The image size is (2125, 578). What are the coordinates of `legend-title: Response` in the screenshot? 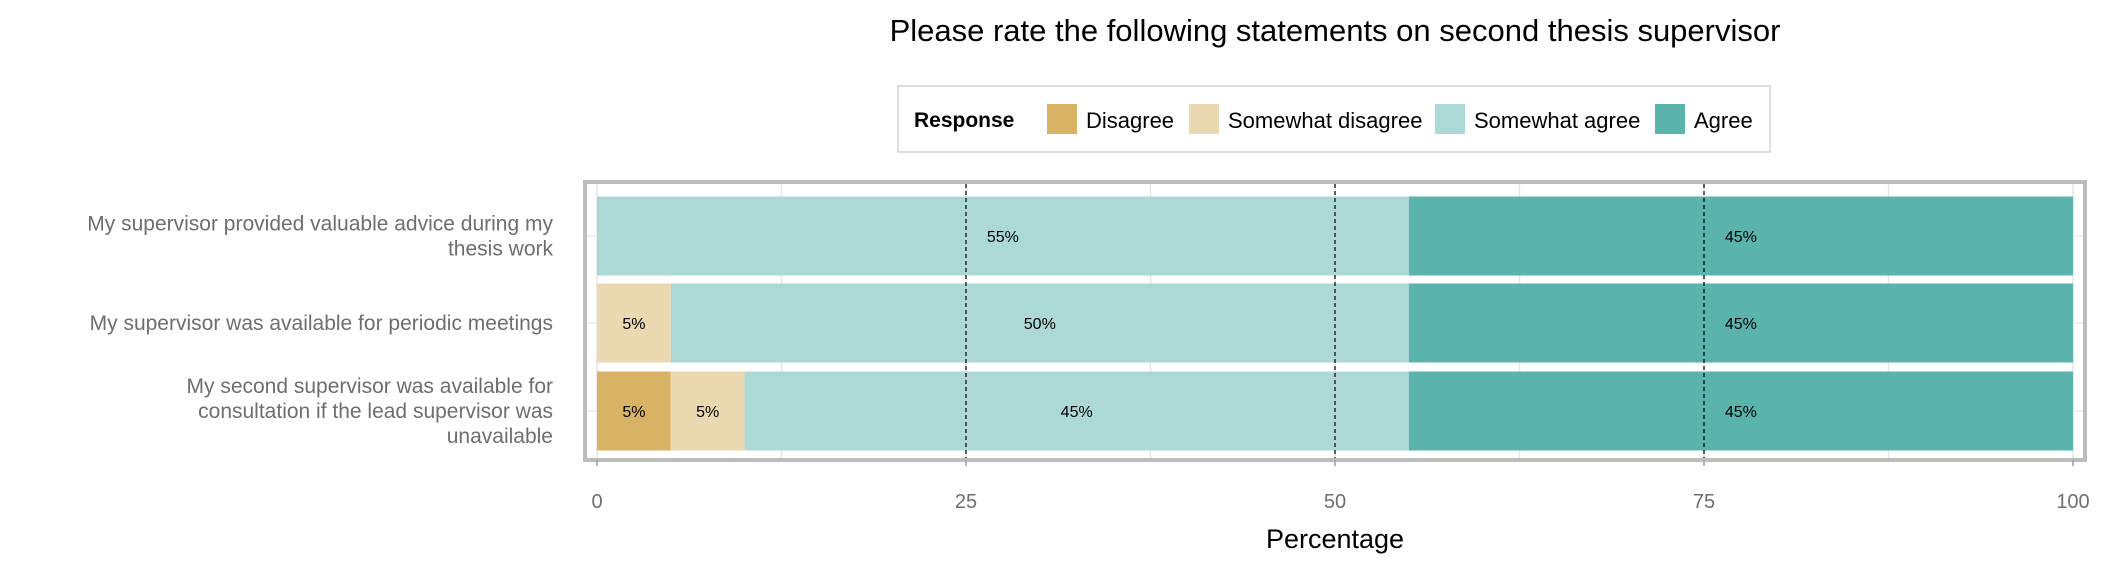 It's located at (964, 120).